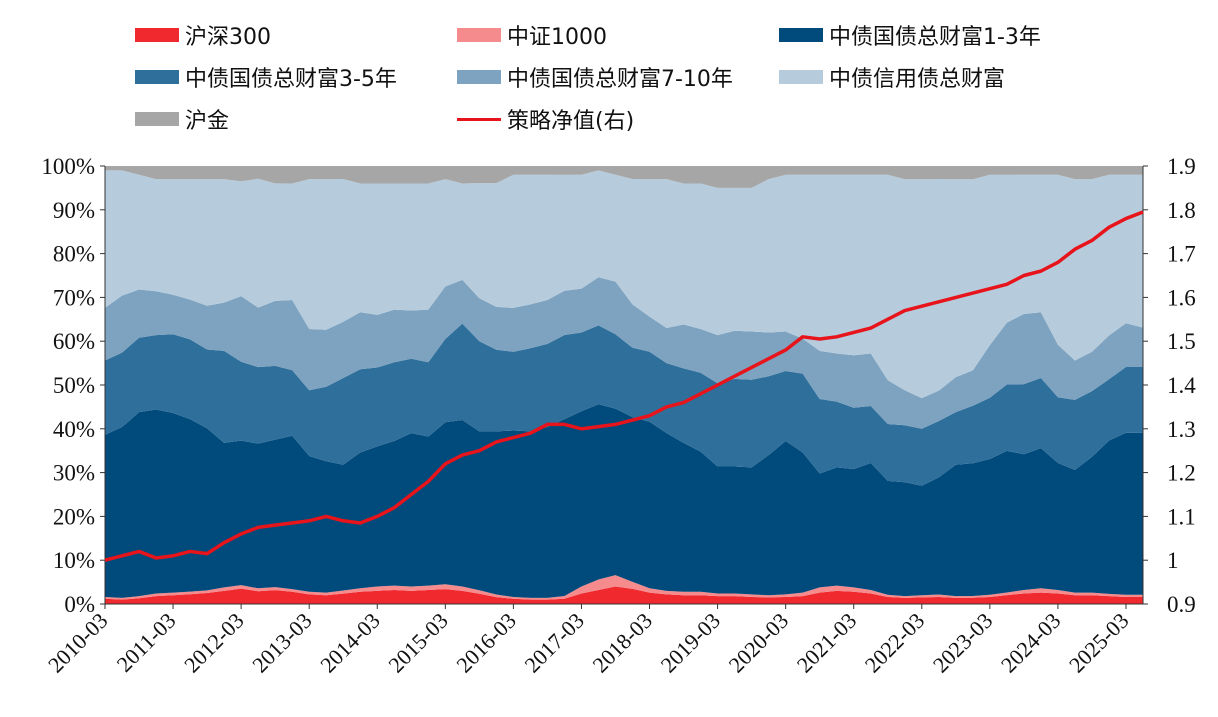 This screenshot has height=717, width=1218. What do you see at coordinates (1031, 643) in the screenshot?
I see `x-tick-label: 2024-03` at bounding box center [1031, 643].